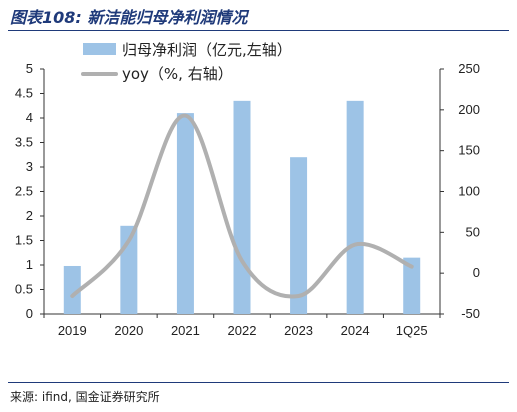  What do you see at coordinates (72, 330) in the screenshot?
I see `x-tick-label: 2019` at bounding box center [72, 330].